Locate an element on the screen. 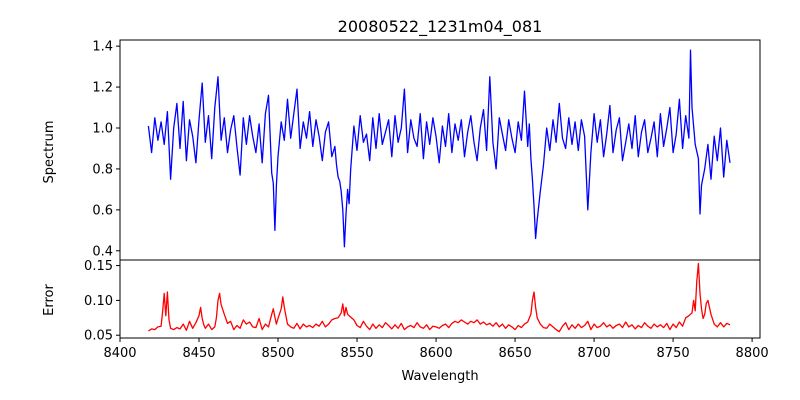  x-tick-label: 8550 is located at coordinates (356, 353).